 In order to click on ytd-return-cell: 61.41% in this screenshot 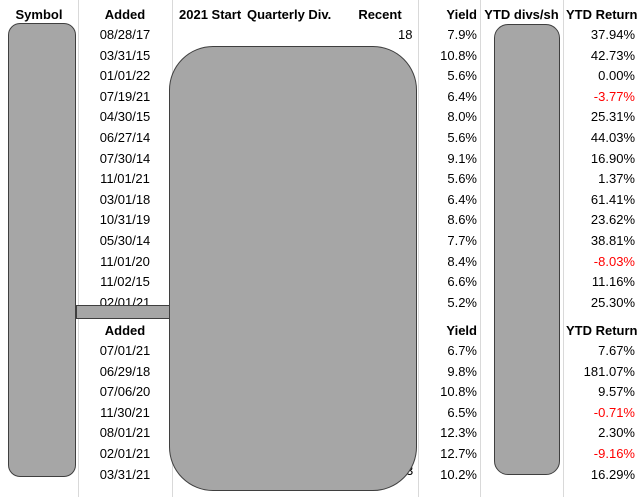, I will do `click(612, 199)`.